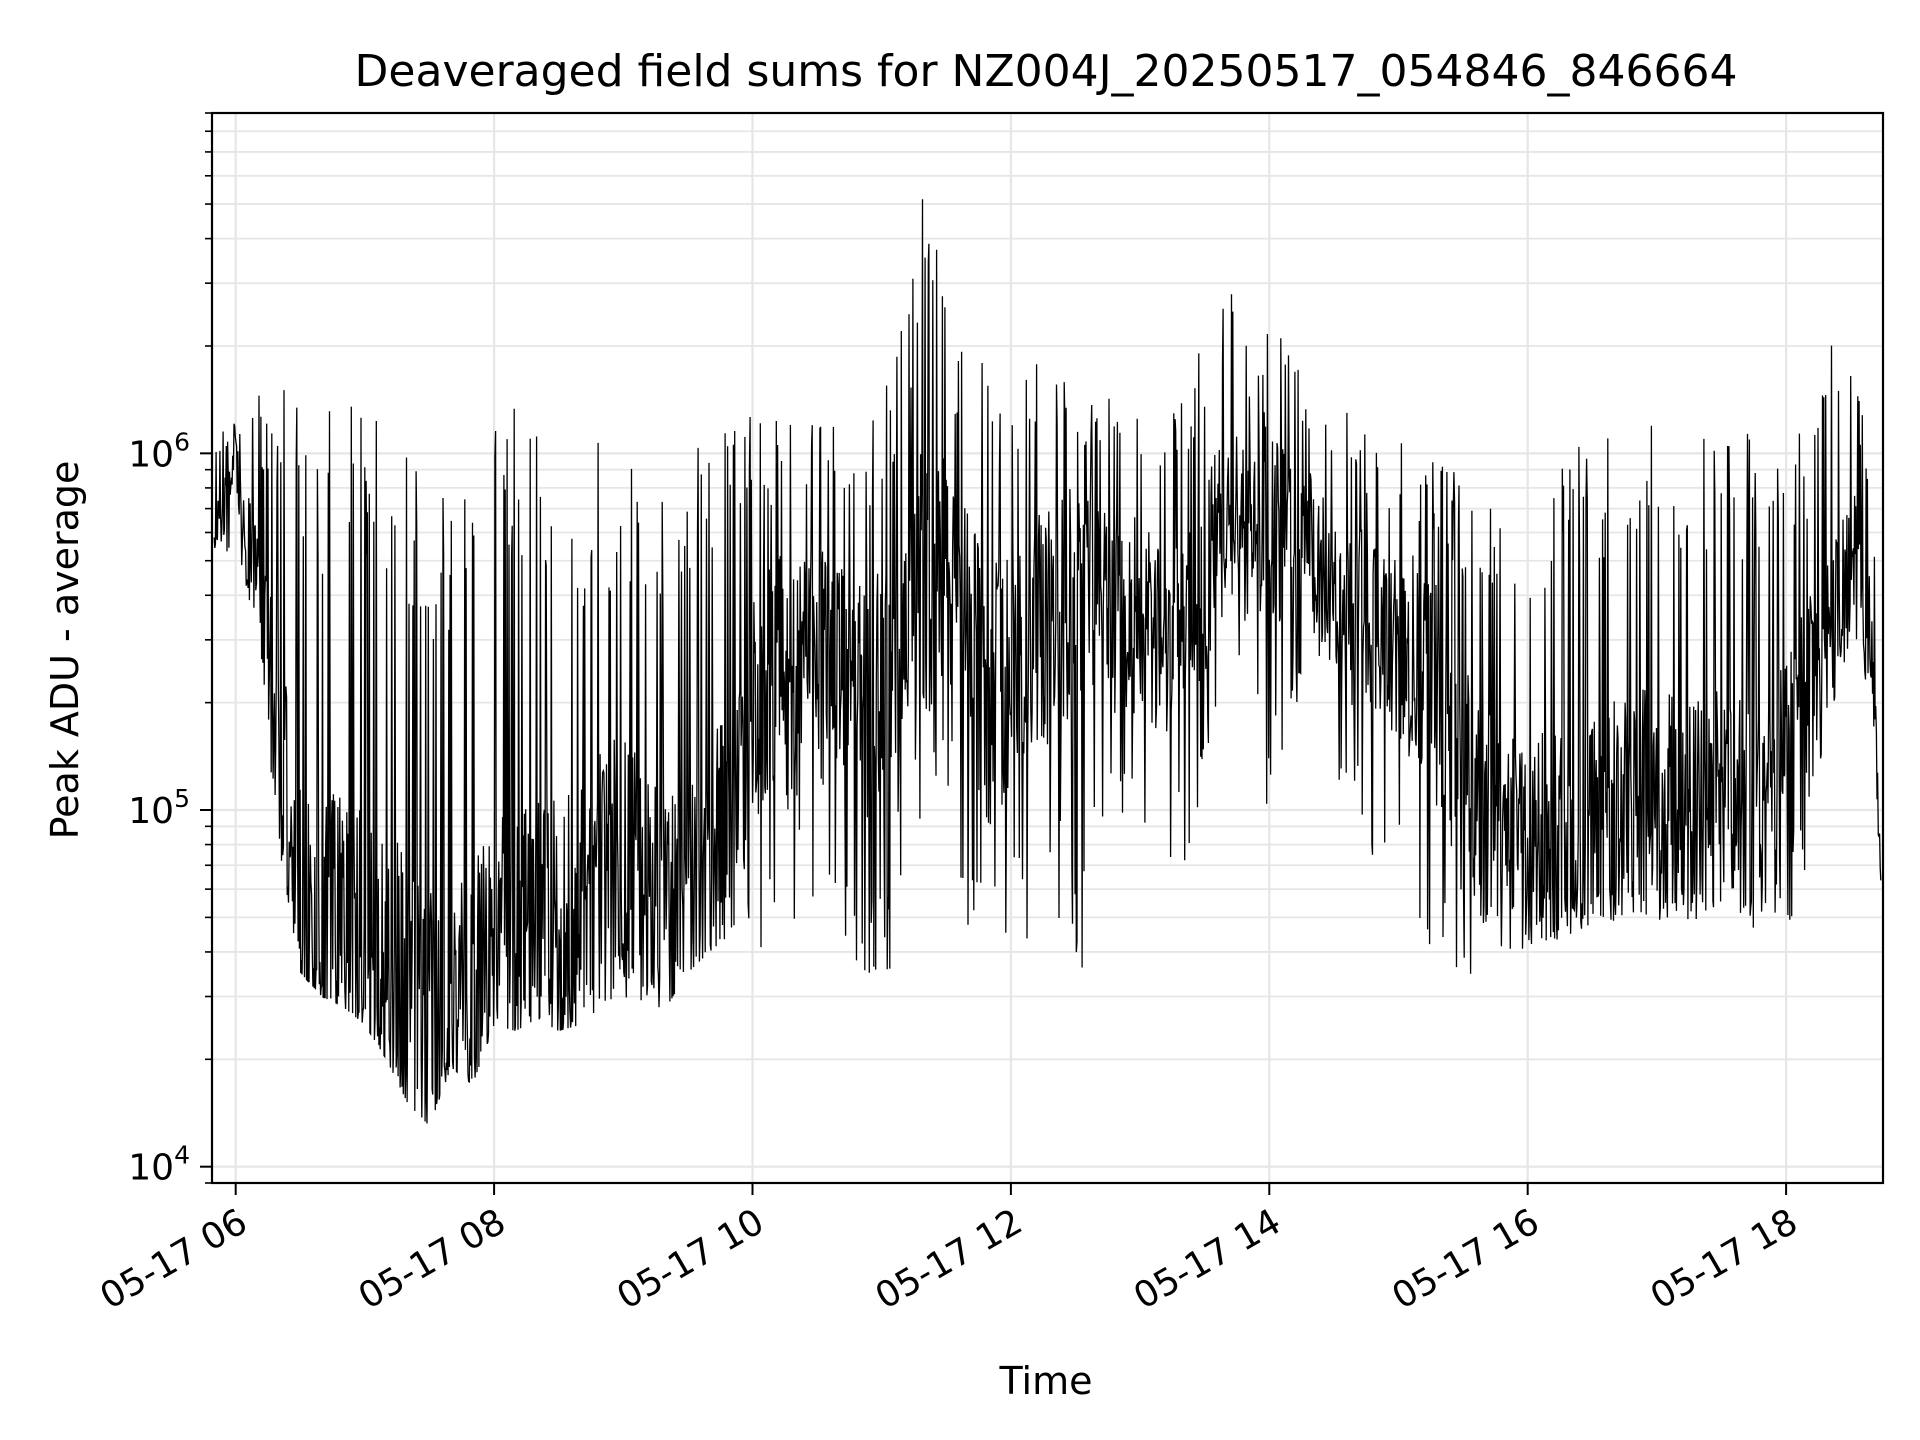 The image size is (1920, 1440). I want to click on y-tick-label: 10⁵, so click(159, 808).